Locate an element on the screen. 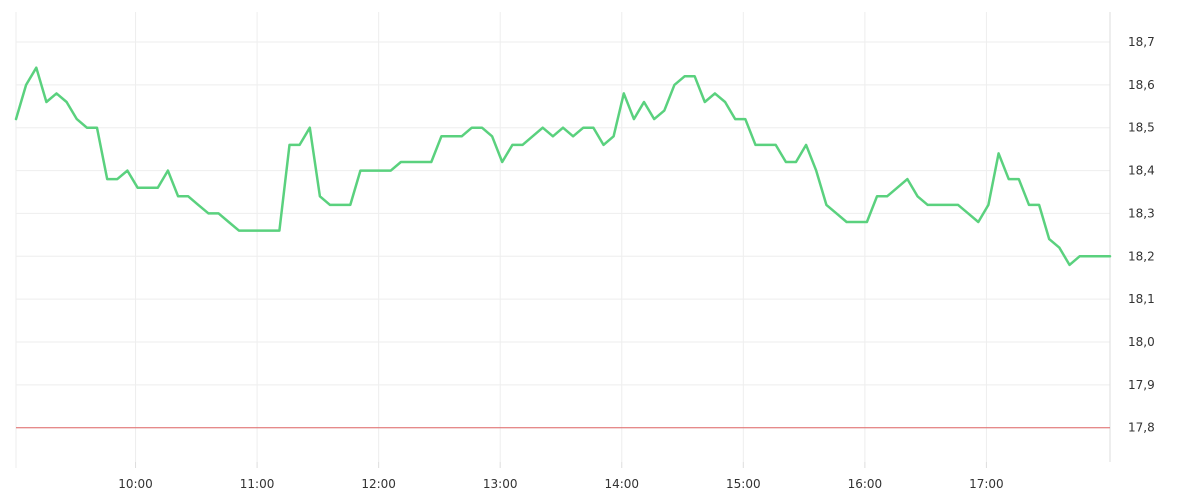  y-tick-label: 17,8 is located at coordinates (1141, 428).